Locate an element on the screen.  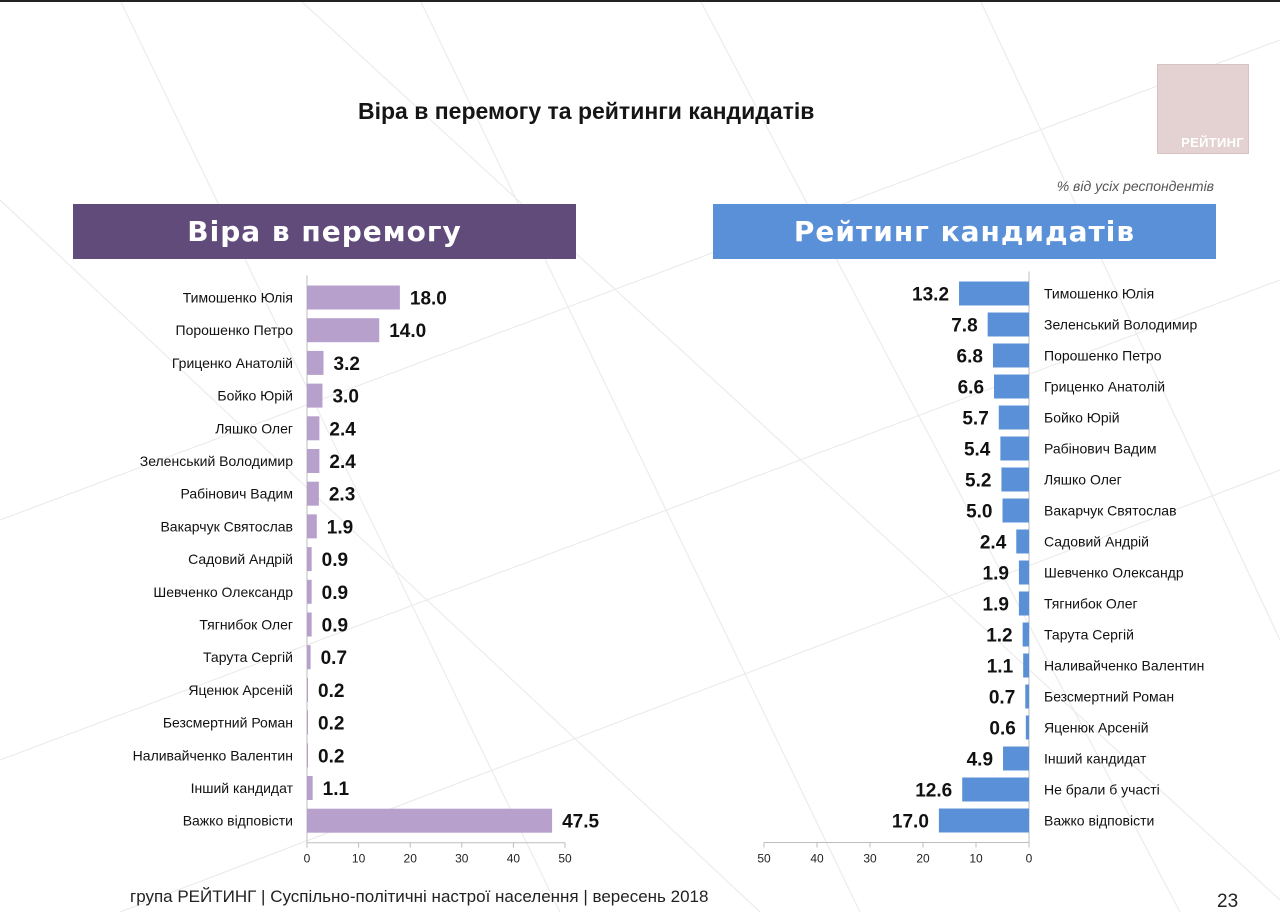
right-value-label: 6.8 is located at coordinates (970, 357).